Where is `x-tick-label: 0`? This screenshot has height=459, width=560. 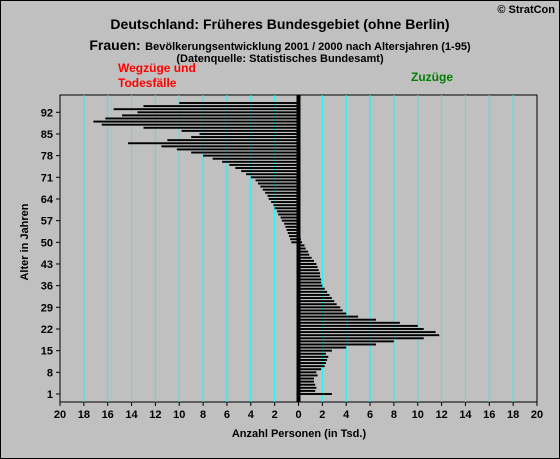
x-tick-label: 0 is located at coordinates (298, 415).